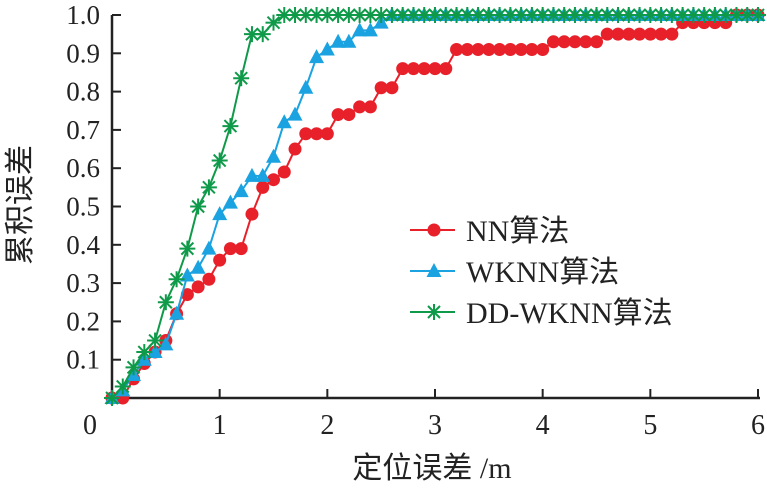  I want to click on x-tick-label: 5, so click(650, 425).